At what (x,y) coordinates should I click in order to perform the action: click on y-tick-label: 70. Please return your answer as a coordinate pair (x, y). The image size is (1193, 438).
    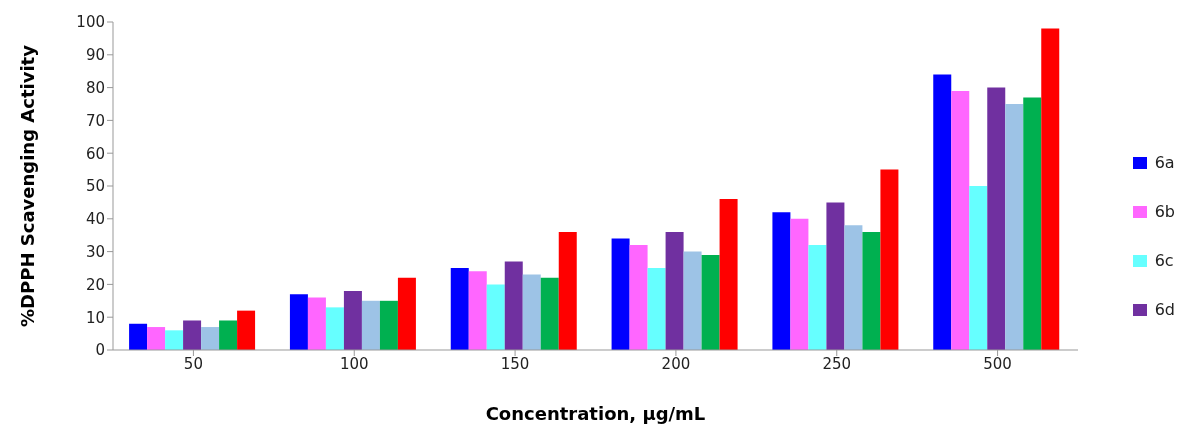
    Looking at the image, I should click on (95, 120).